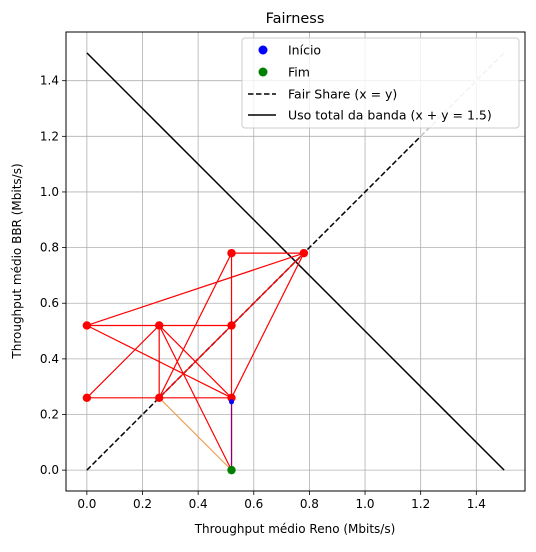  I want to click on legend-label: Uso total da banda (x + y = 1.5), so click(390, 115).